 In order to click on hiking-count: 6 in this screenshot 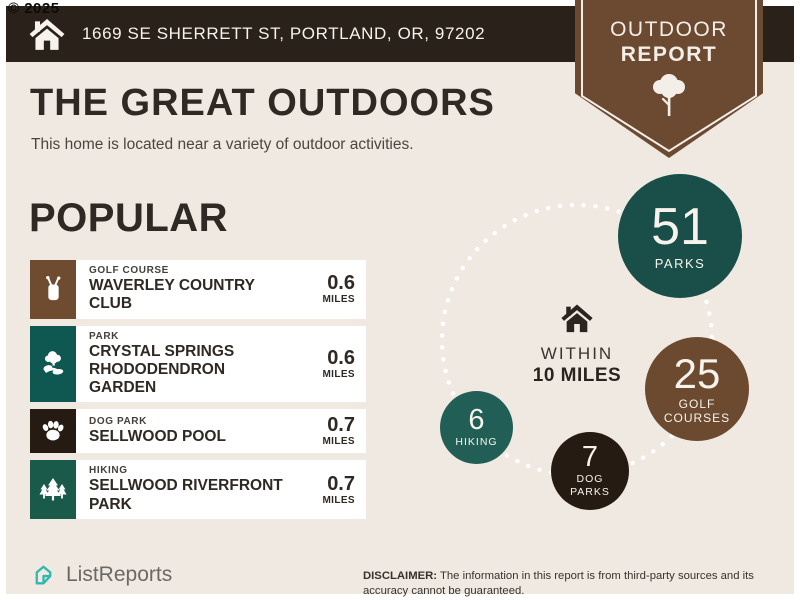, I will do `click(476, 420)`.